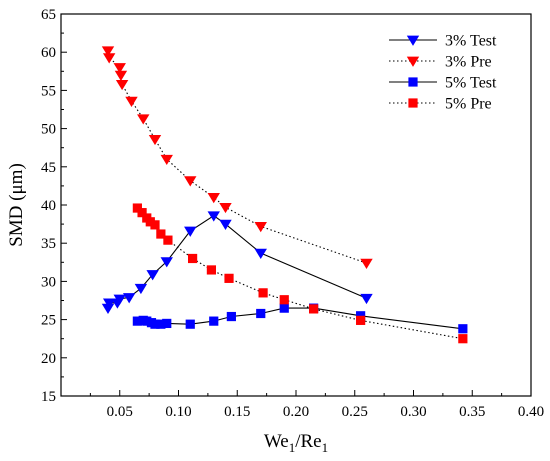 The width and height of the screenshot is (550, 461). Describe the element at coordinates (472, 412) in the screenshot. I see `x-tick-label: 0.35` at that location.